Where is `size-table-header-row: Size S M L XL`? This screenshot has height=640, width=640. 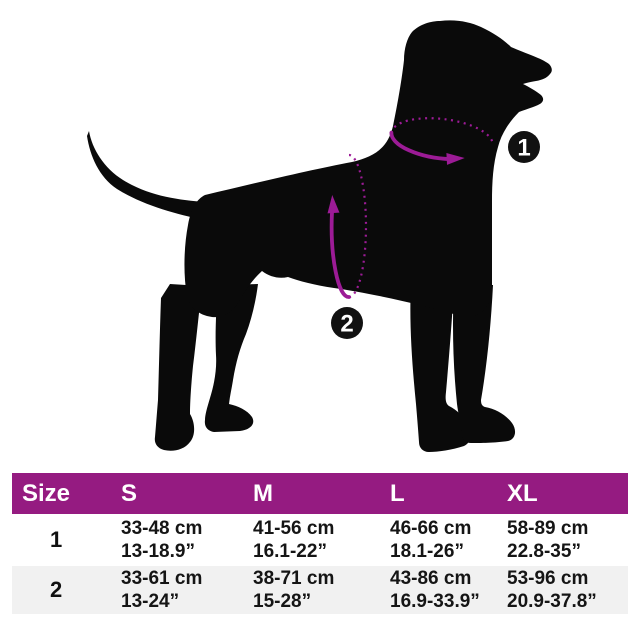 size-table-header-row: Size S M L XL is located at coordinates (320, 493).